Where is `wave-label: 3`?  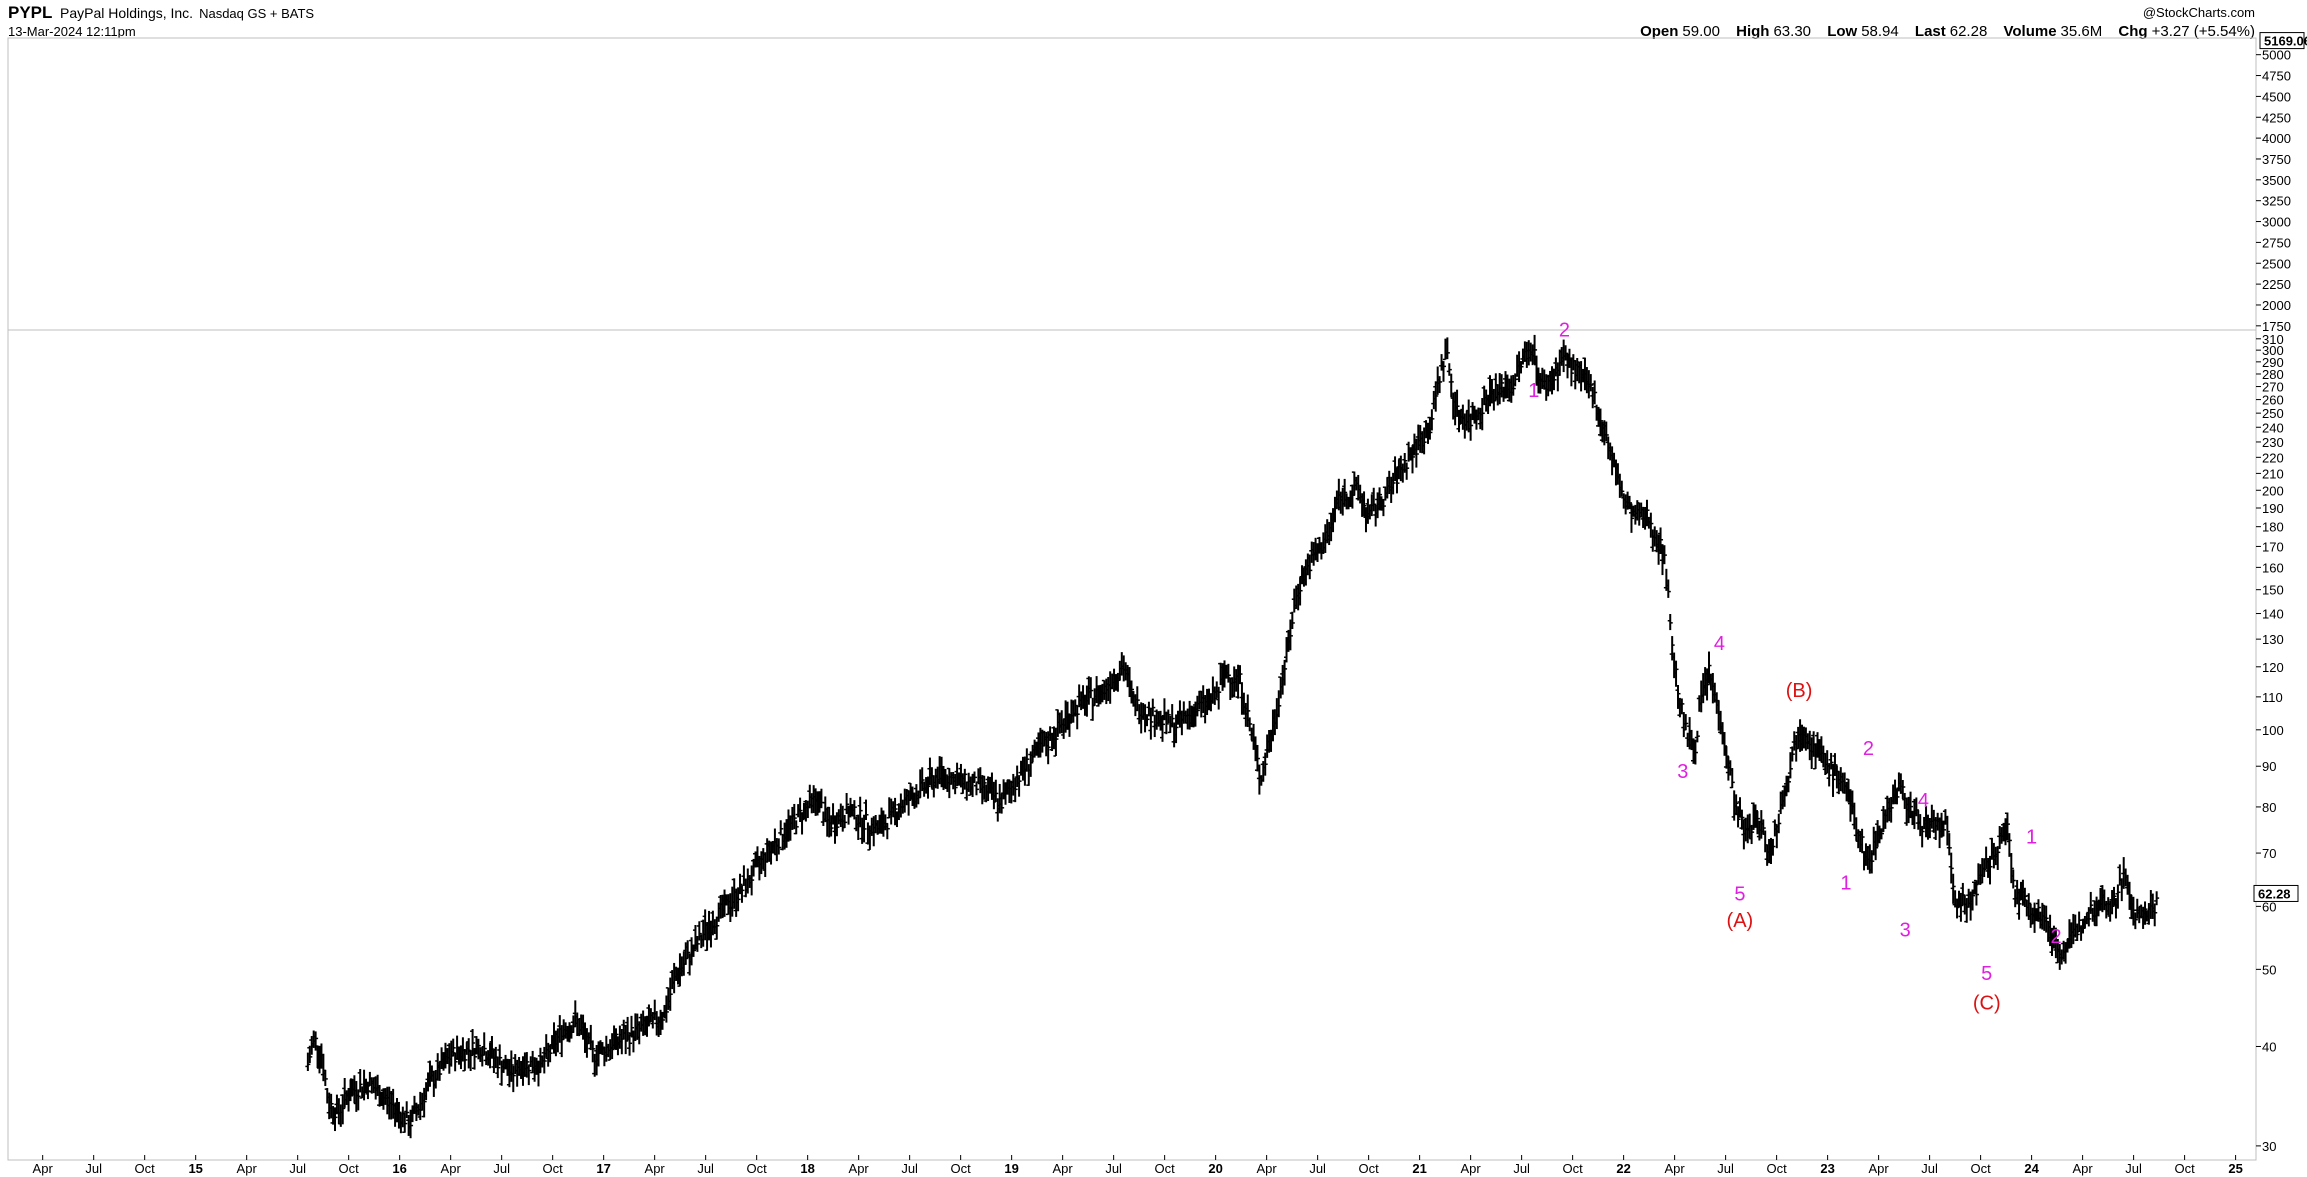
wave-label: 3 is located at coordinates (1905, 930).